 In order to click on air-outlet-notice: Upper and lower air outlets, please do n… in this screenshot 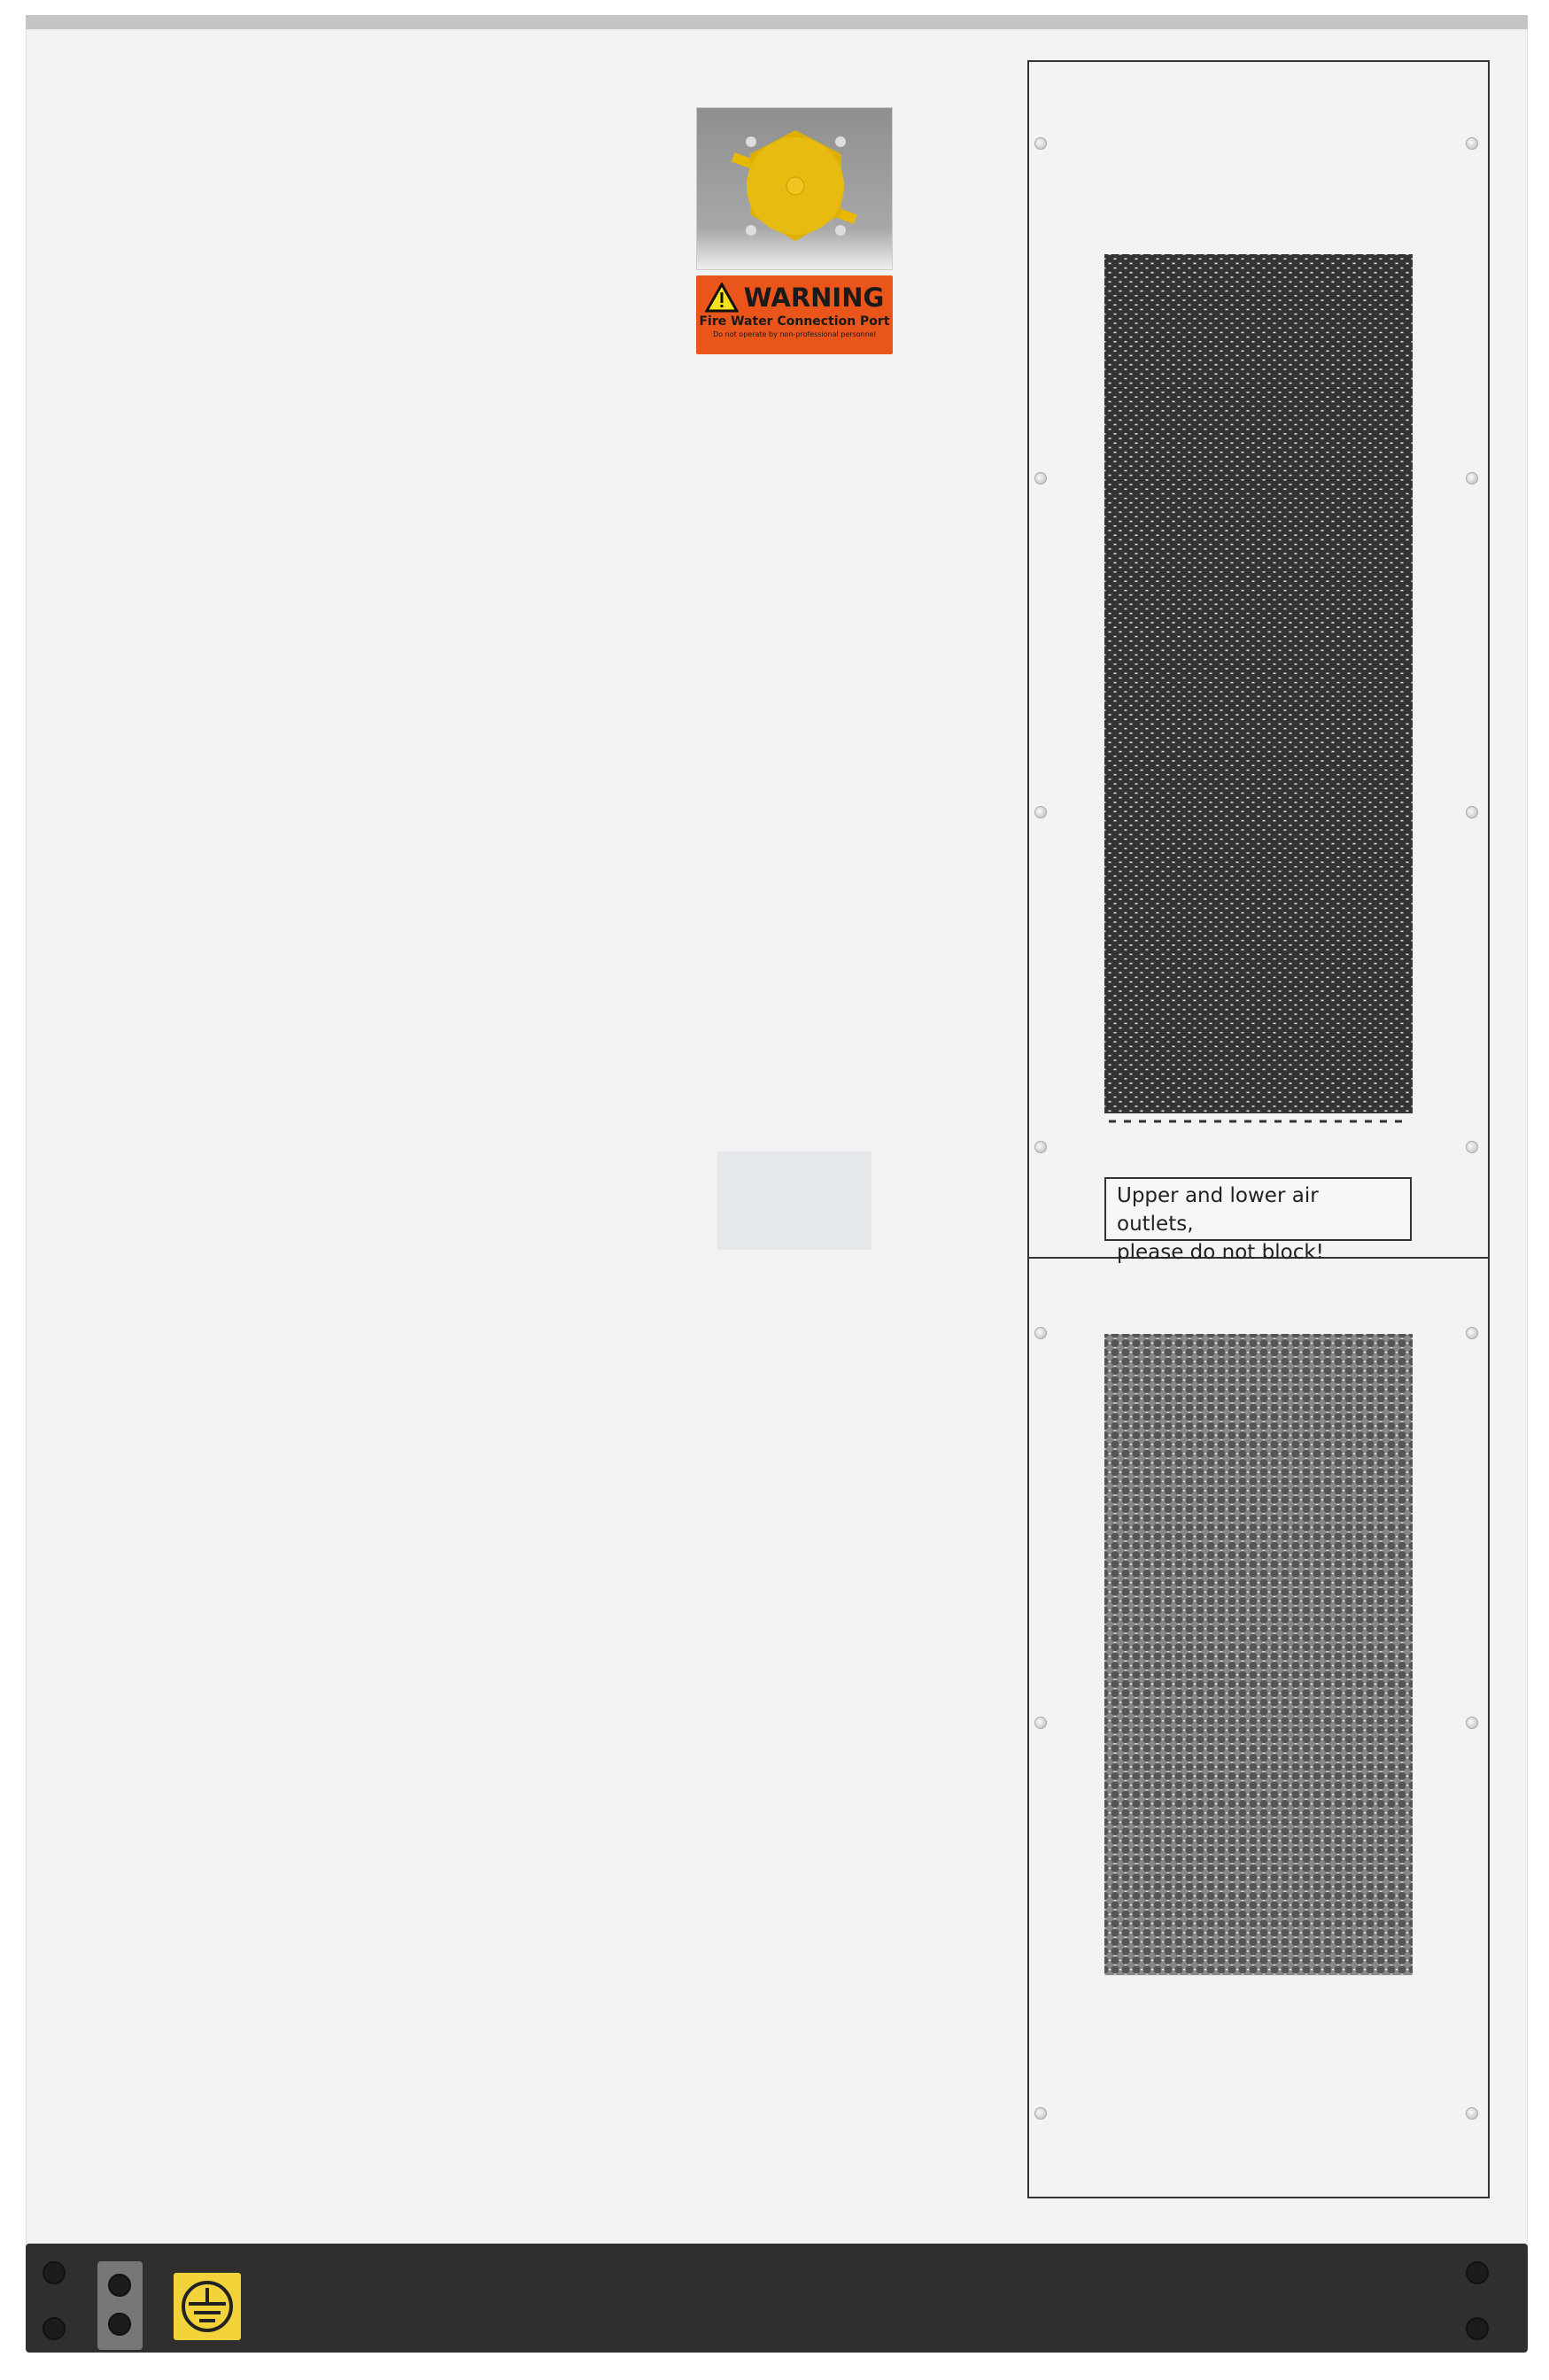, I will do `click(1258, 1220)`.